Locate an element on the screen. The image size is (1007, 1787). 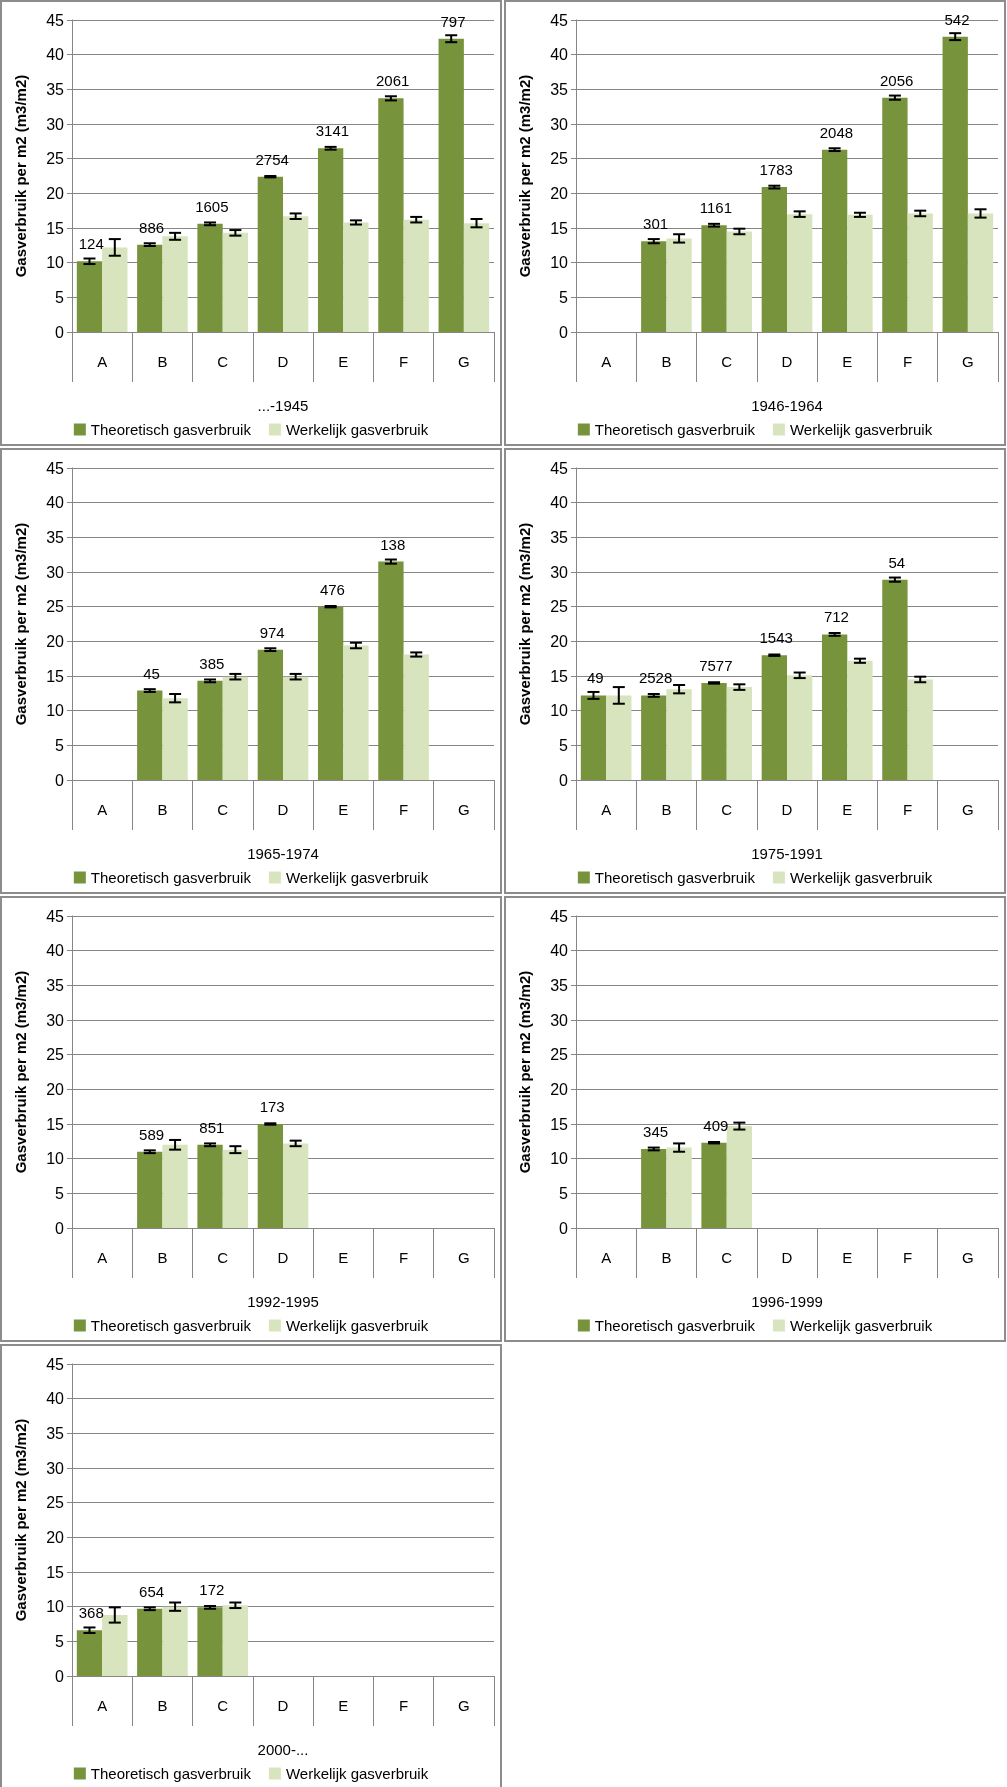
x-axis-title: 1996-1999 is located at coordinates (787, 1301).